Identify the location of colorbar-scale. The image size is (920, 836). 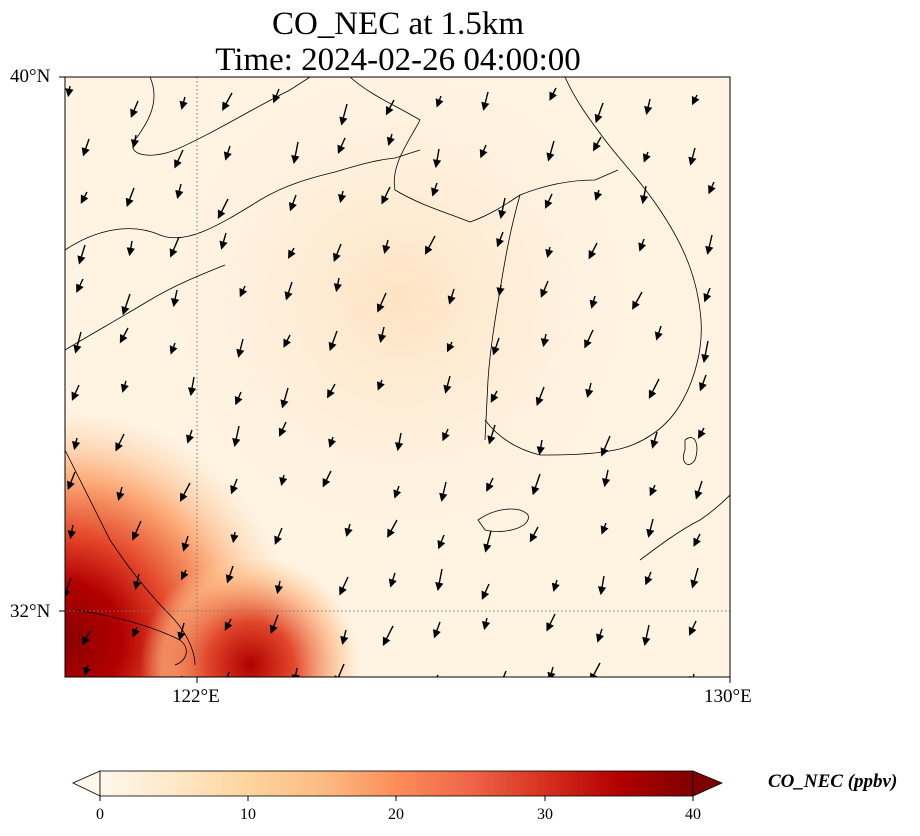
(396, 783).